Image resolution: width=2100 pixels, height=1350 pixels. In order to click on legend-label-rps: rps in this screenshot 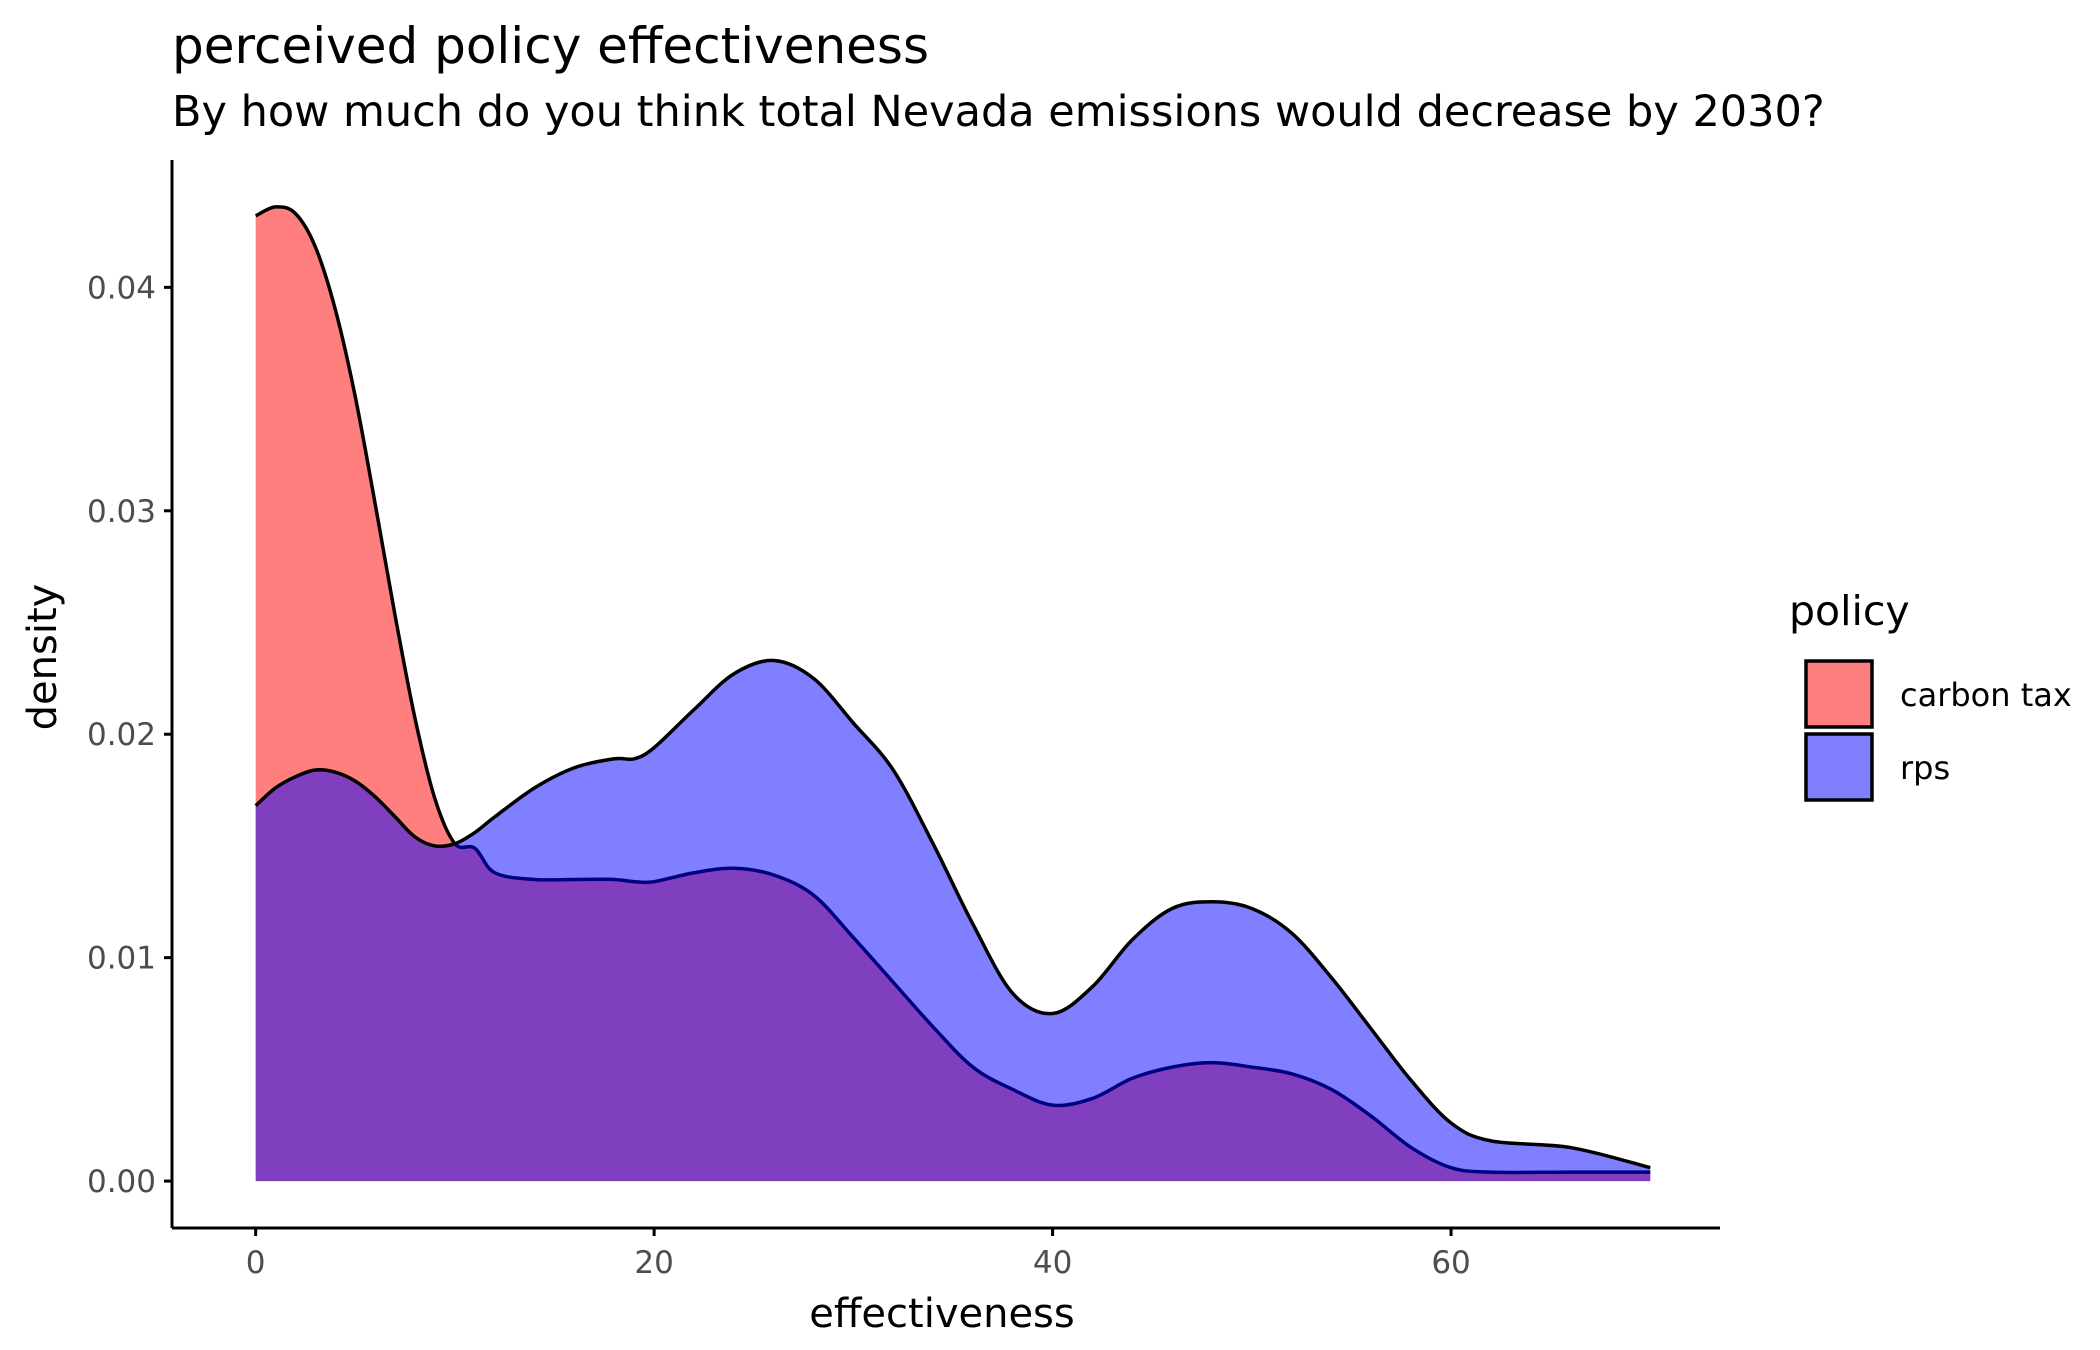, I will do `click(1925, 768)`.